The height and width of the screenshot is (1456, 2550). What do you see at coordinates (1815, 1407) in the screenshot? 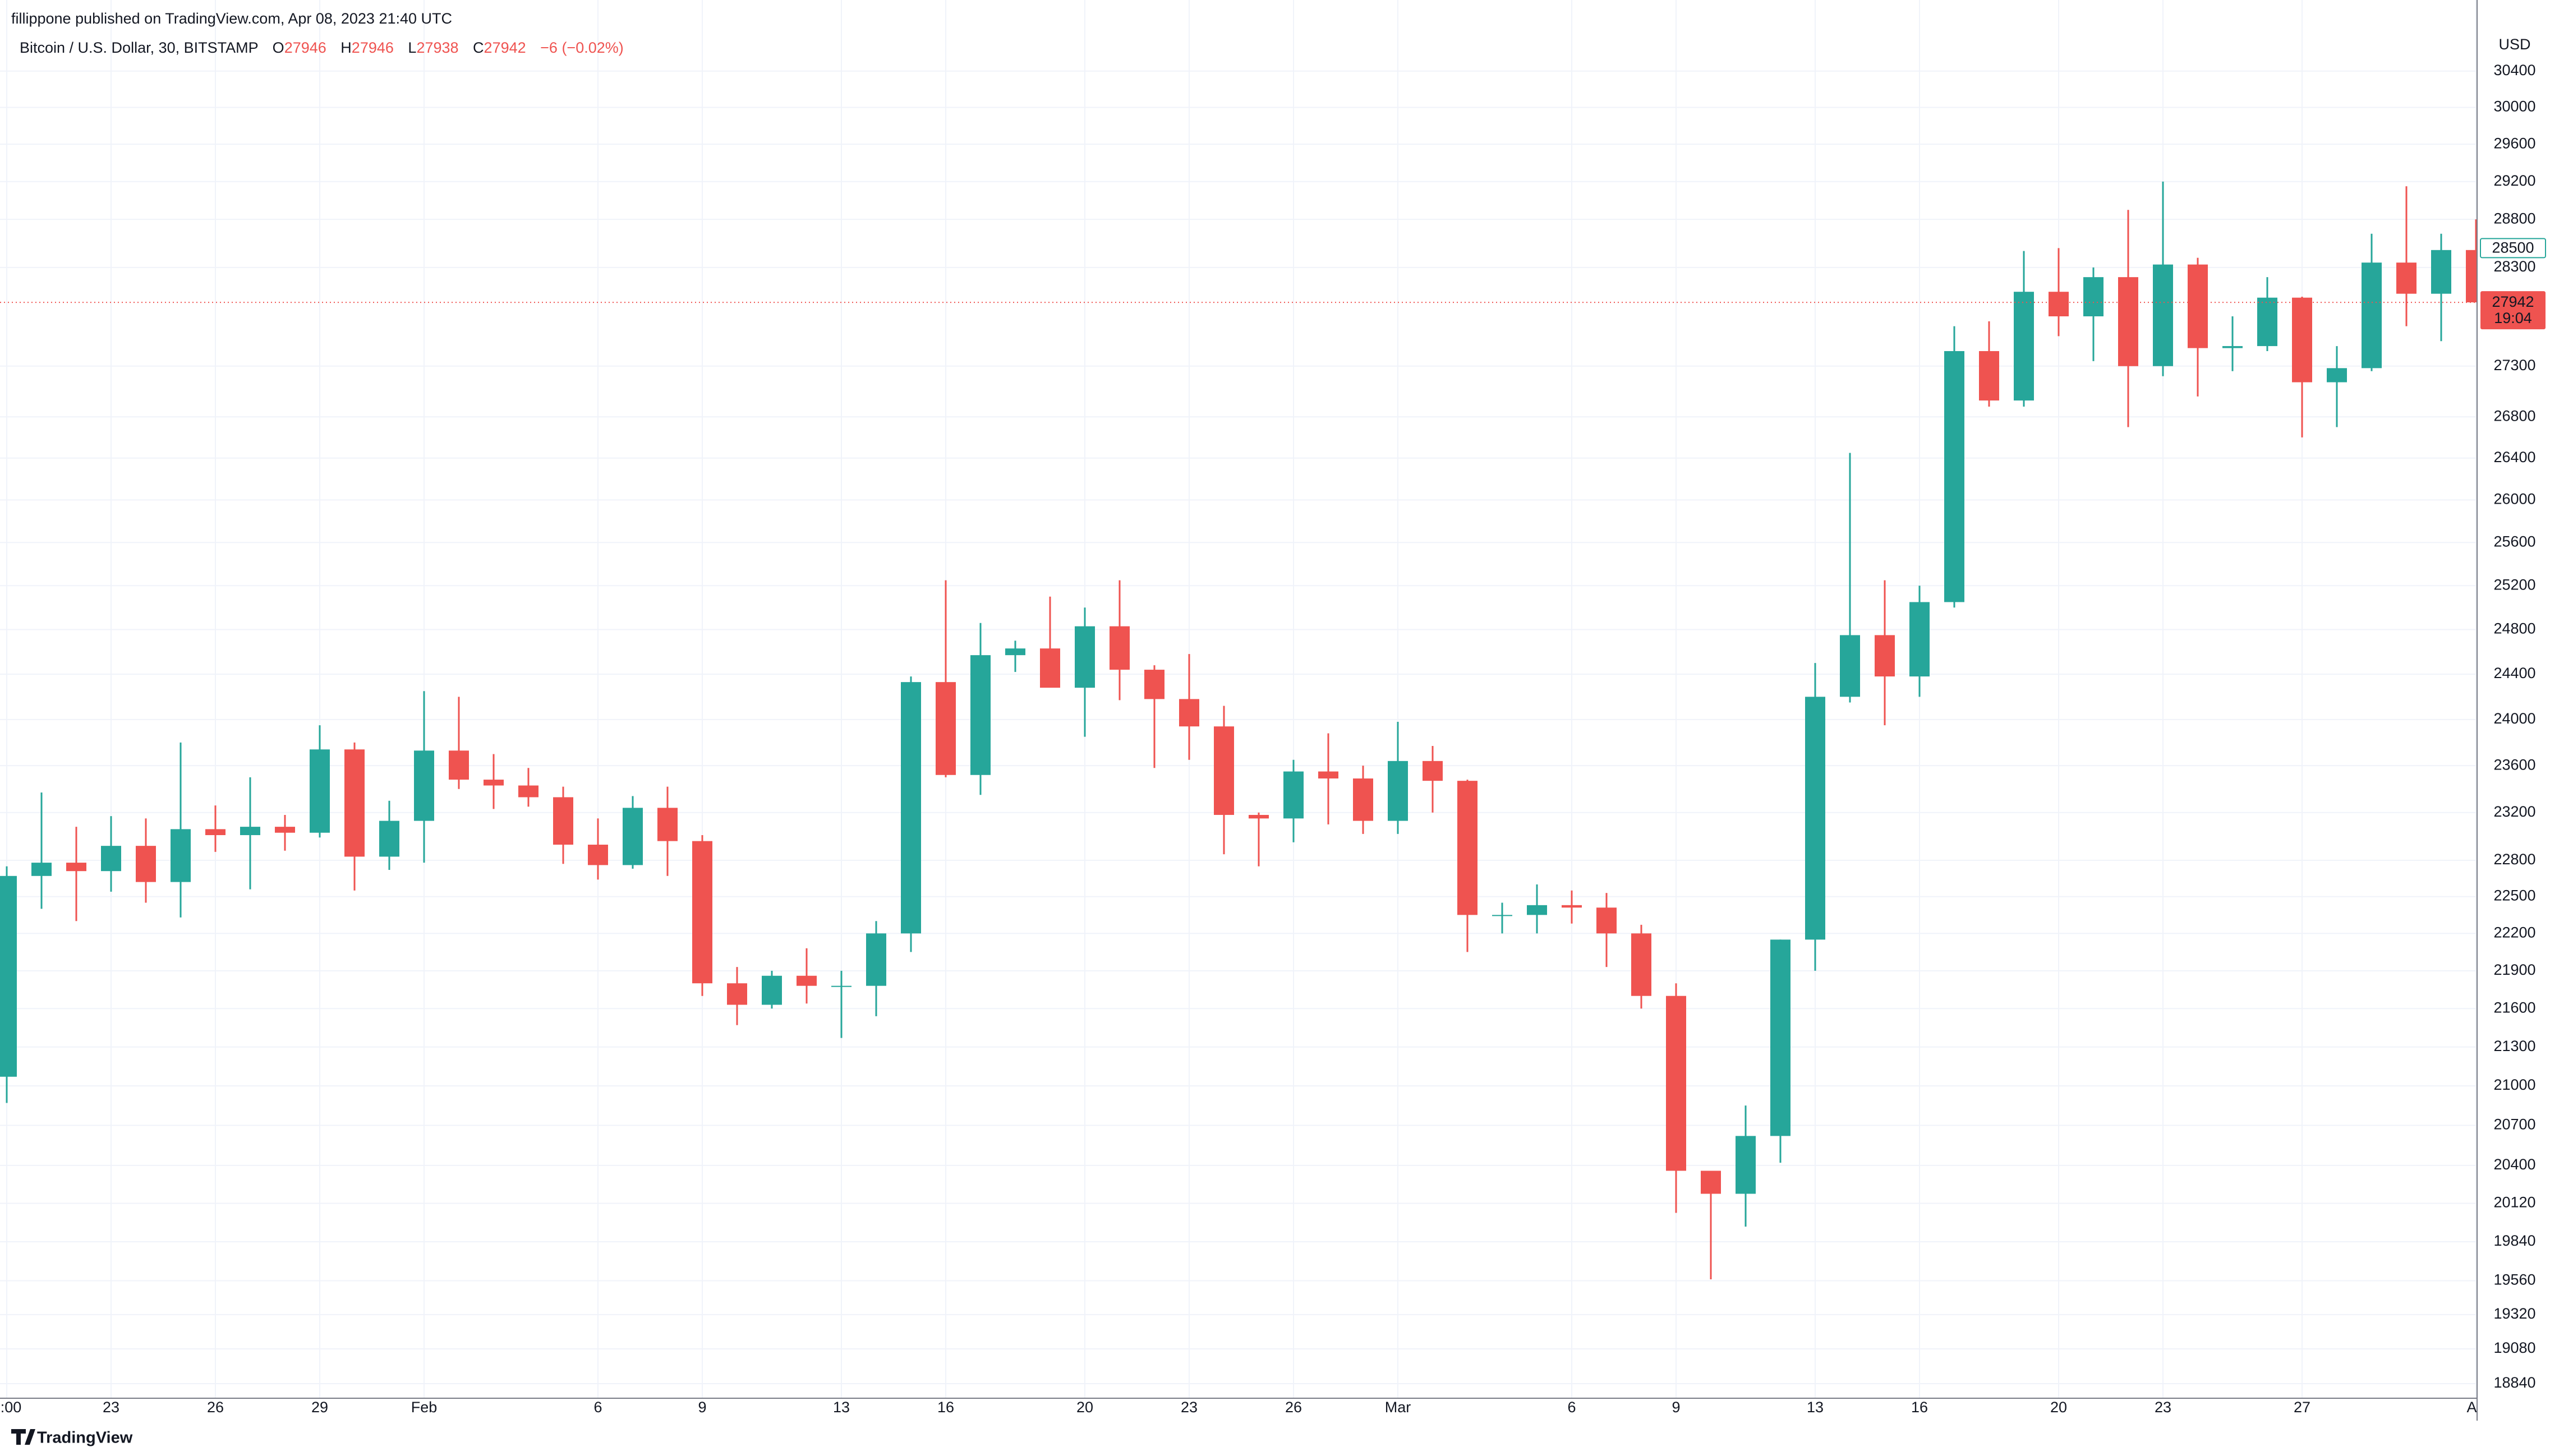
I see `x-tick-label: 13` at bounding box center [1815, 1407].